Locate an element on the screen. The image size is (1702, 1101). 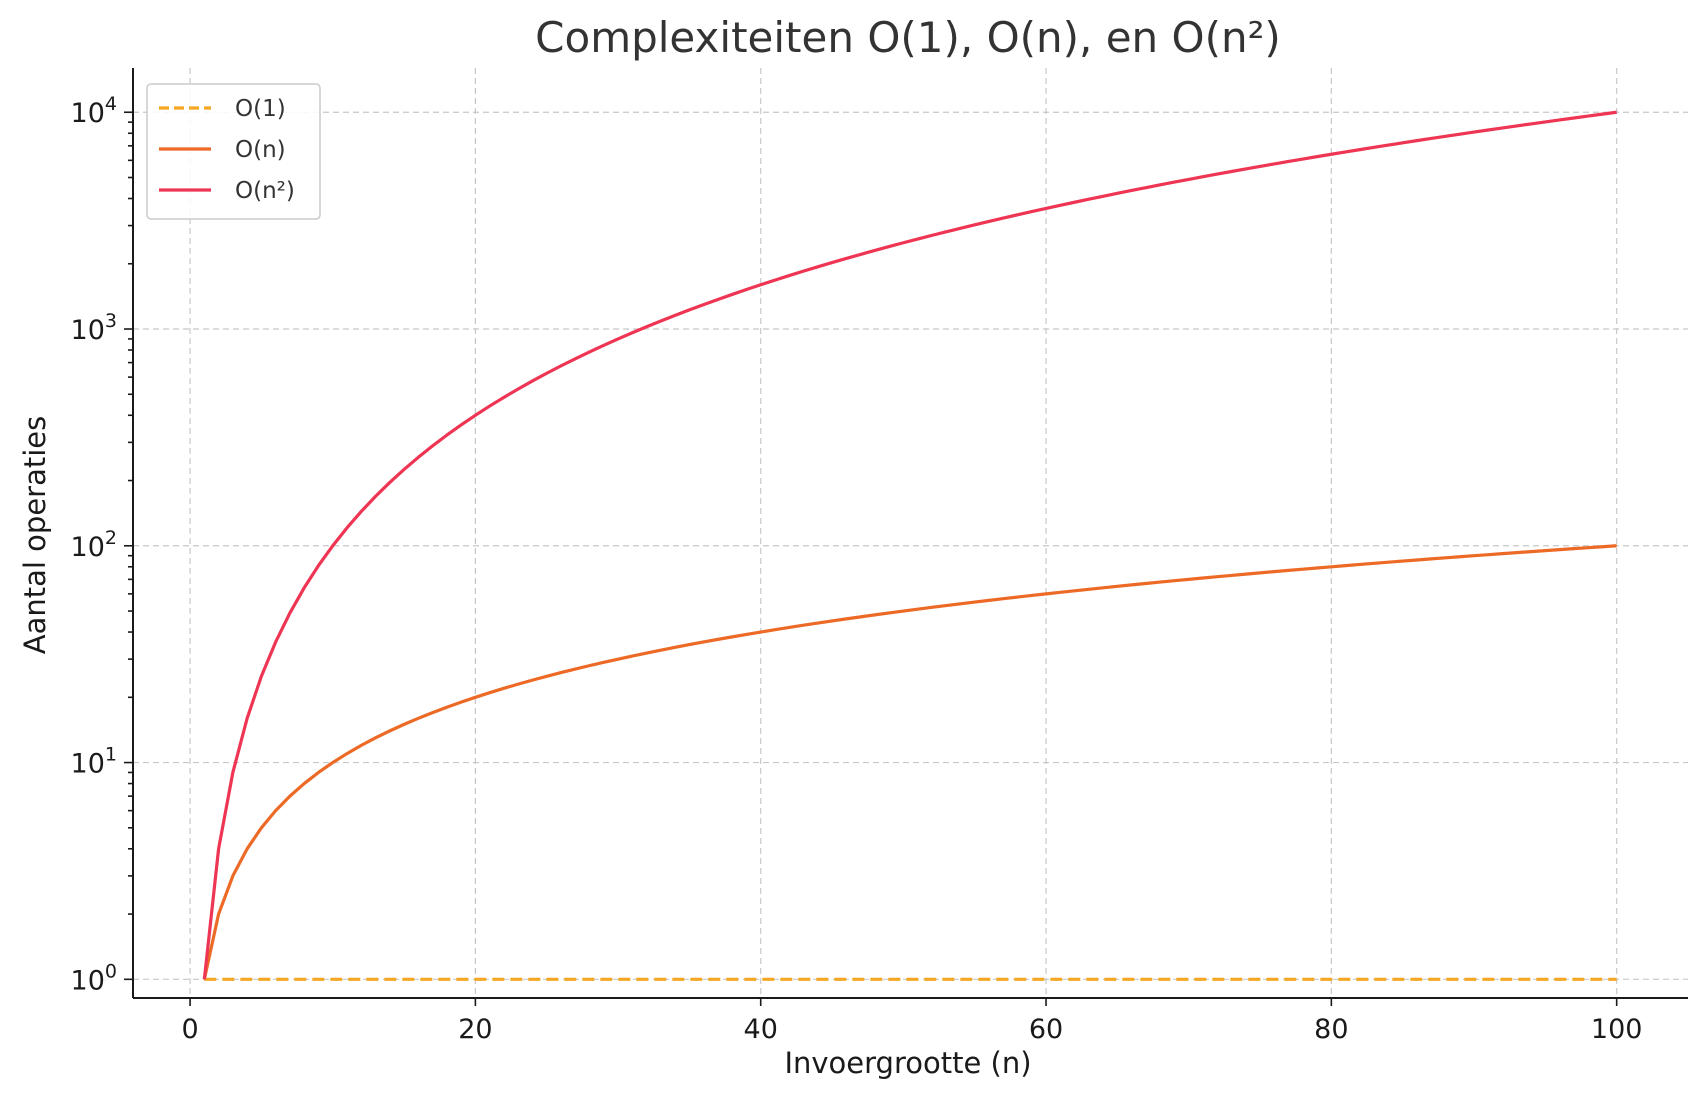
legend: O(1) O(n) O(n²) is located at coordinates (233, 151).